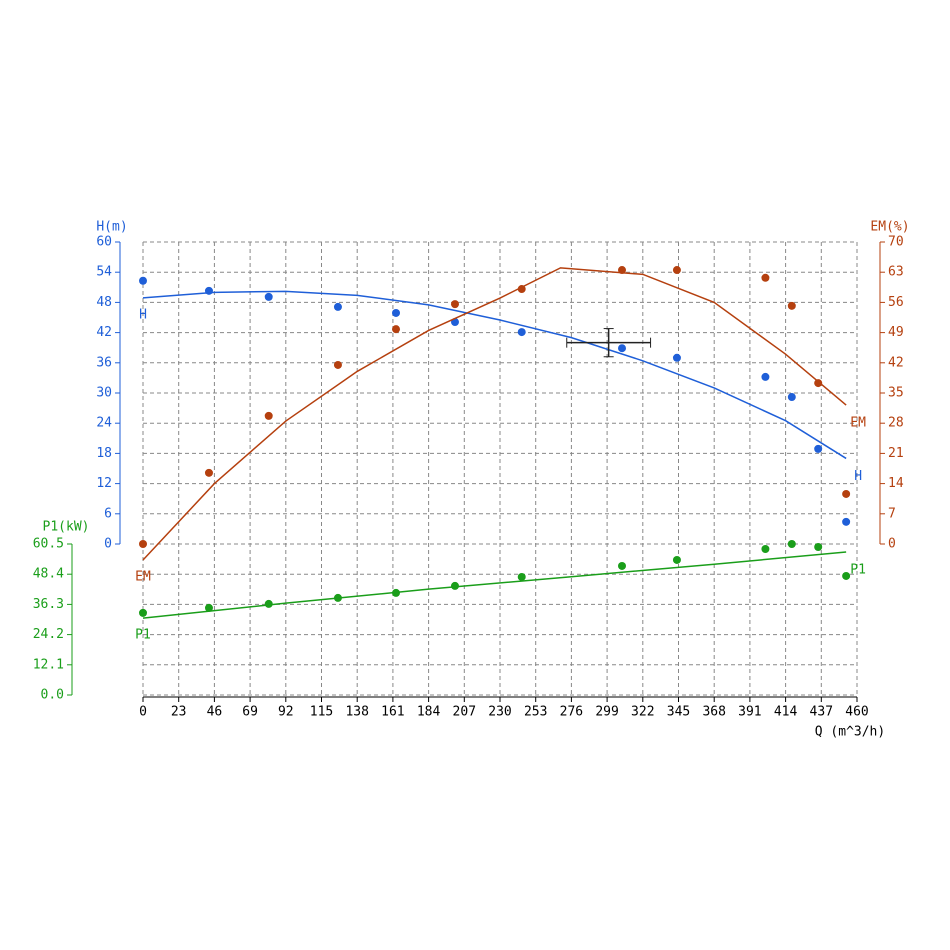 Image resolution: width=950 pixels, height=950 pixels. What do you see at coordinates (889, 227) in the screenshot?
I see `y2-axis-title: EM(%)` at bounding box center [889, 227].